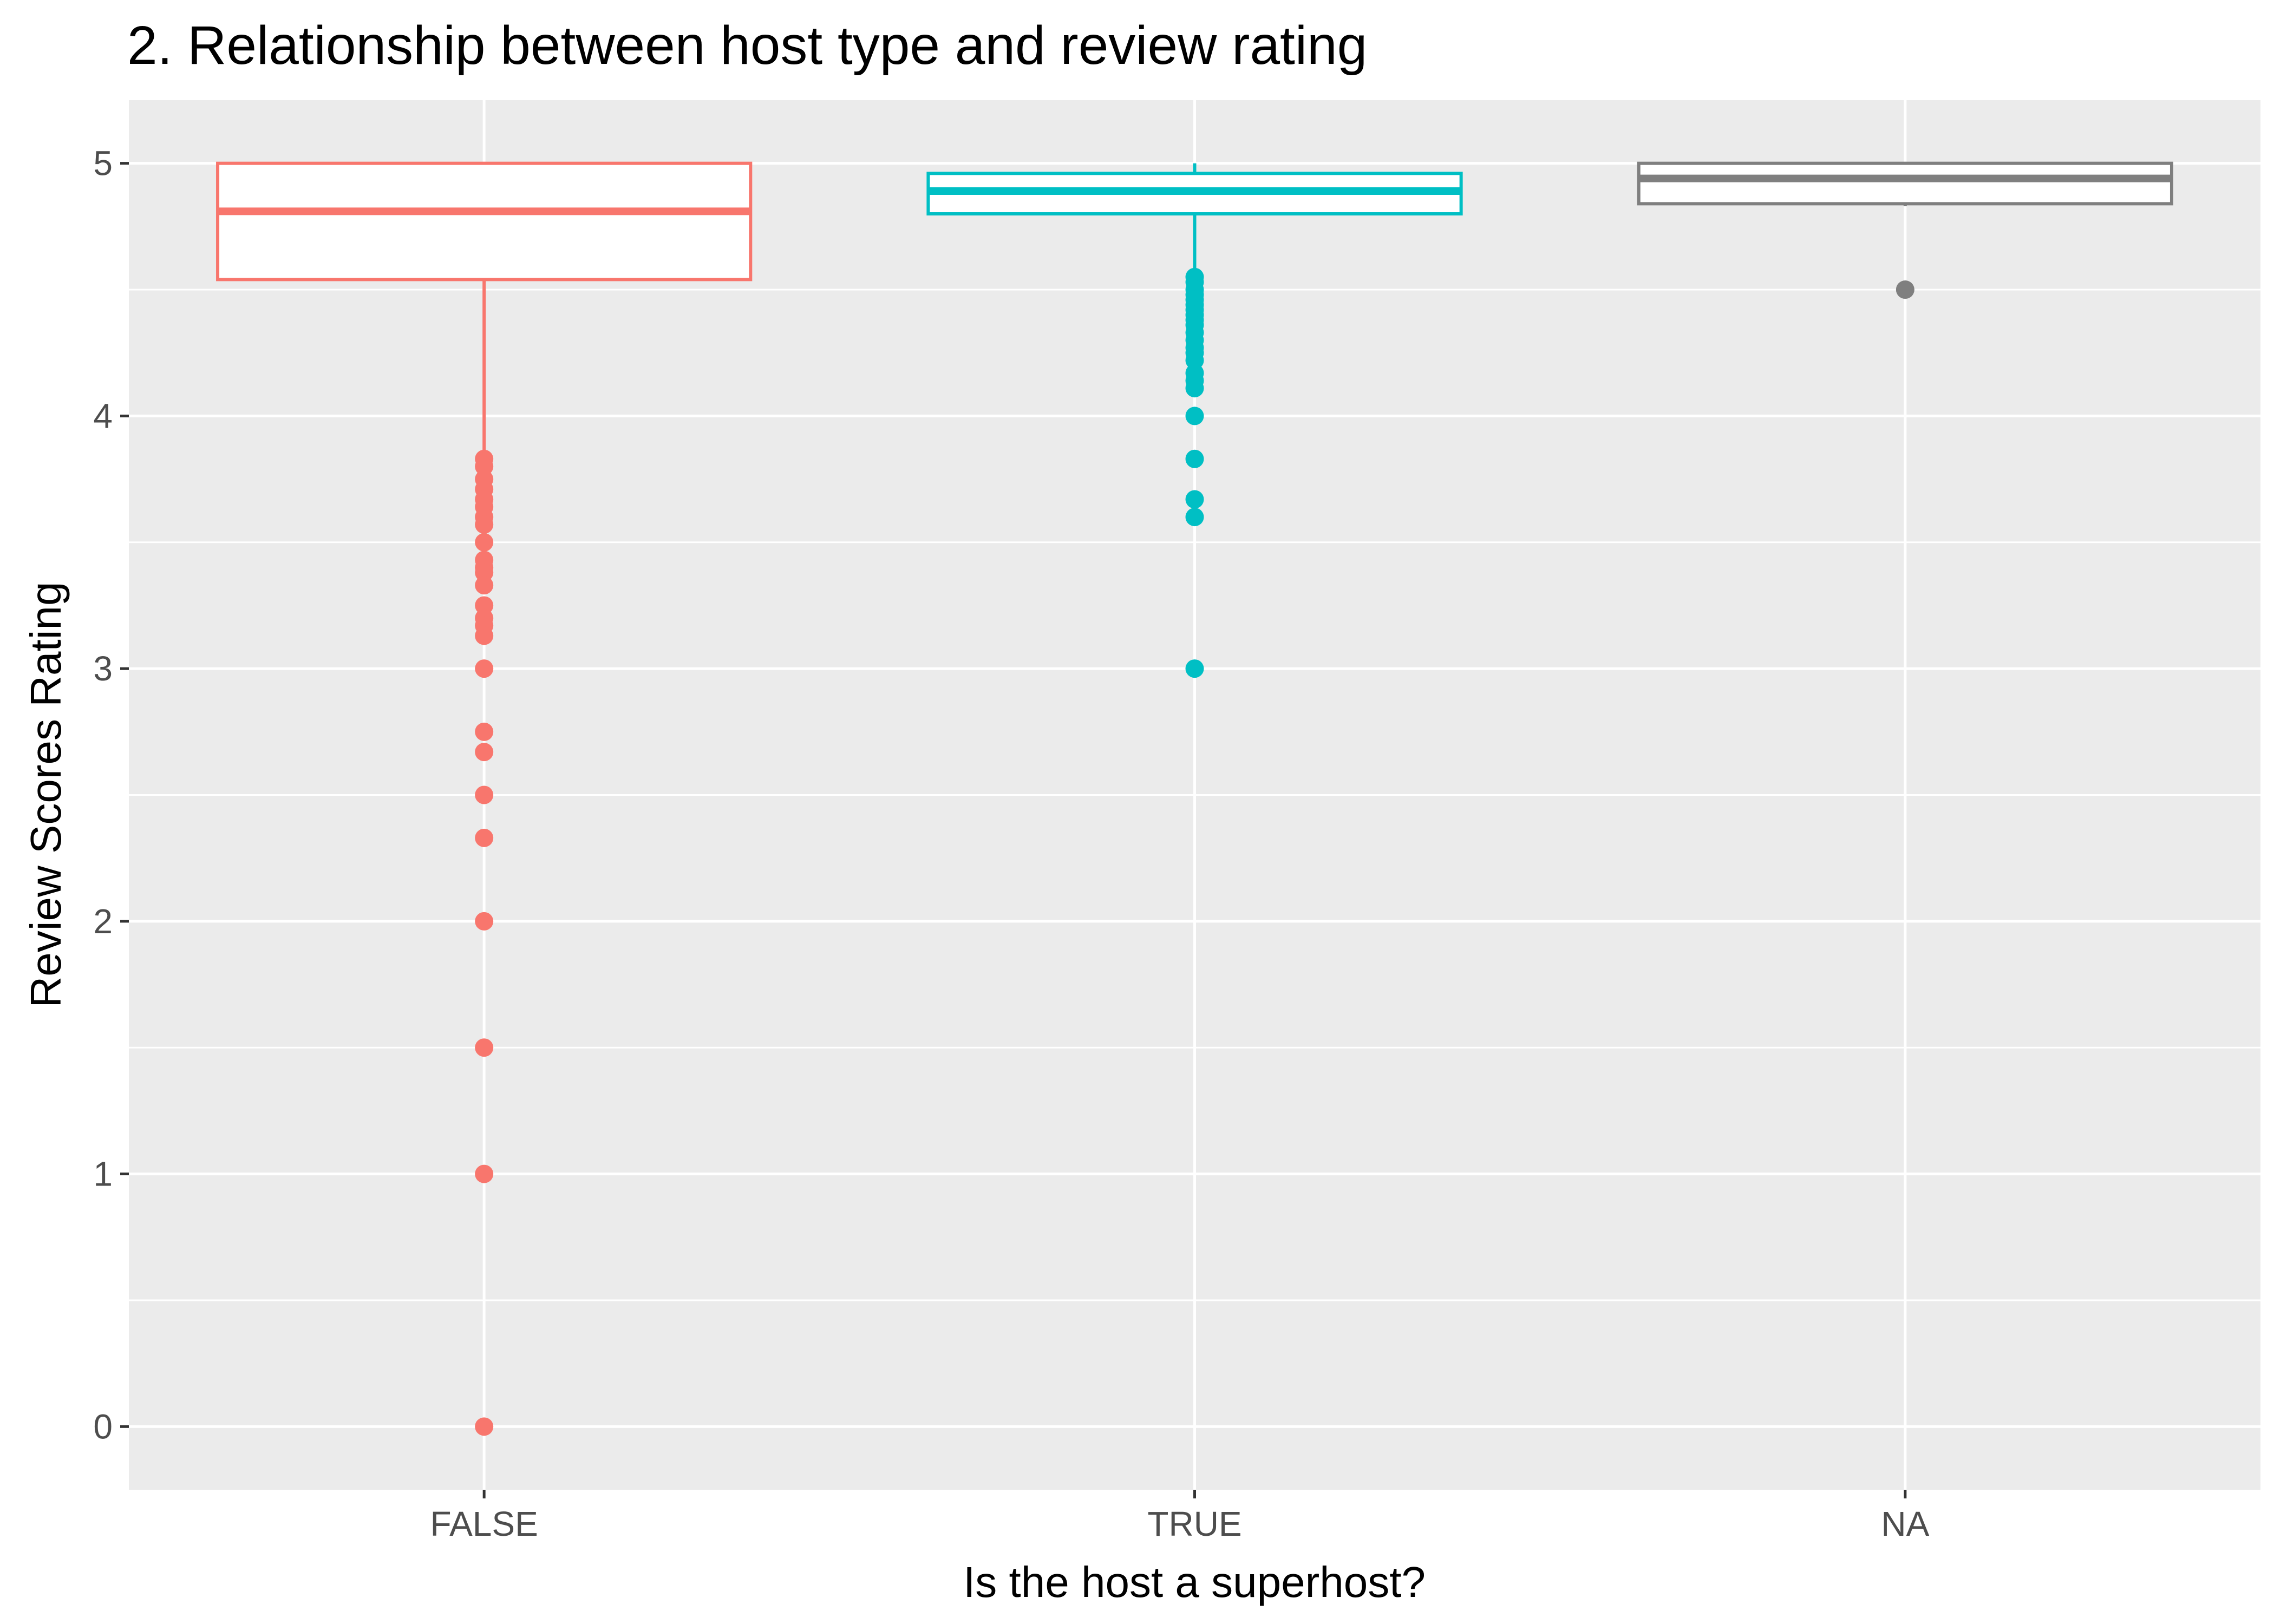 The image size is (2274, 1624). Describe the element at coordinates (1905, 230) in the screenshot. I see `box-na` at that location.